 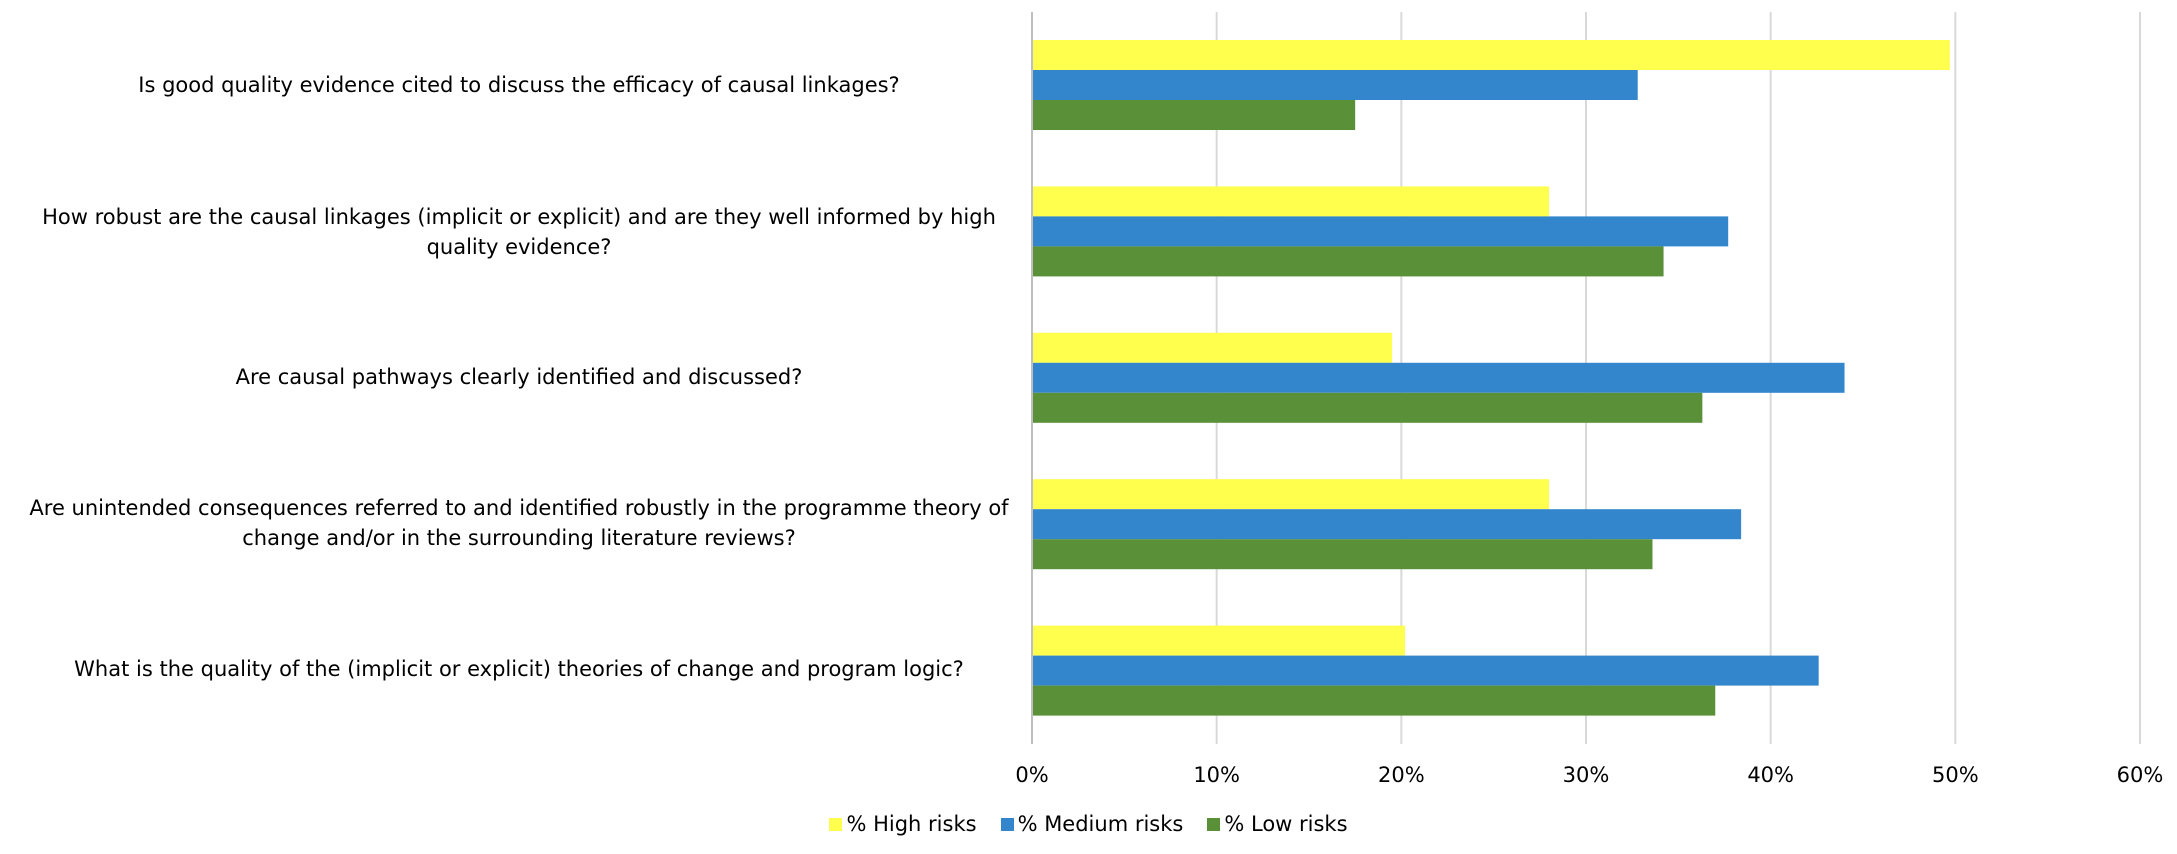 I want to click on legend-item-high-risks: % High risks, so click(x=903, y=824).